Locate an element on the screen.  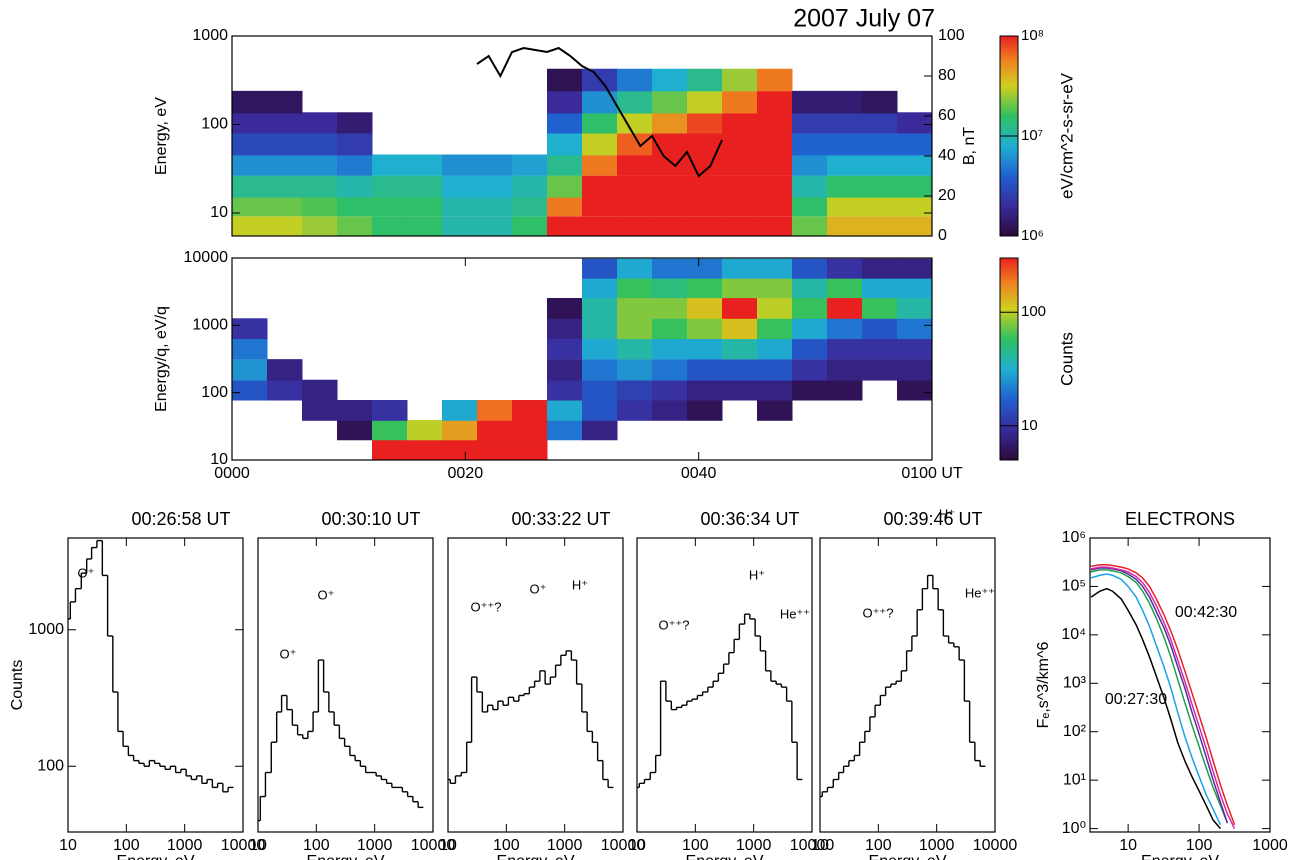
y2-axis-label: B, nT is located at coordinates (969, 146).